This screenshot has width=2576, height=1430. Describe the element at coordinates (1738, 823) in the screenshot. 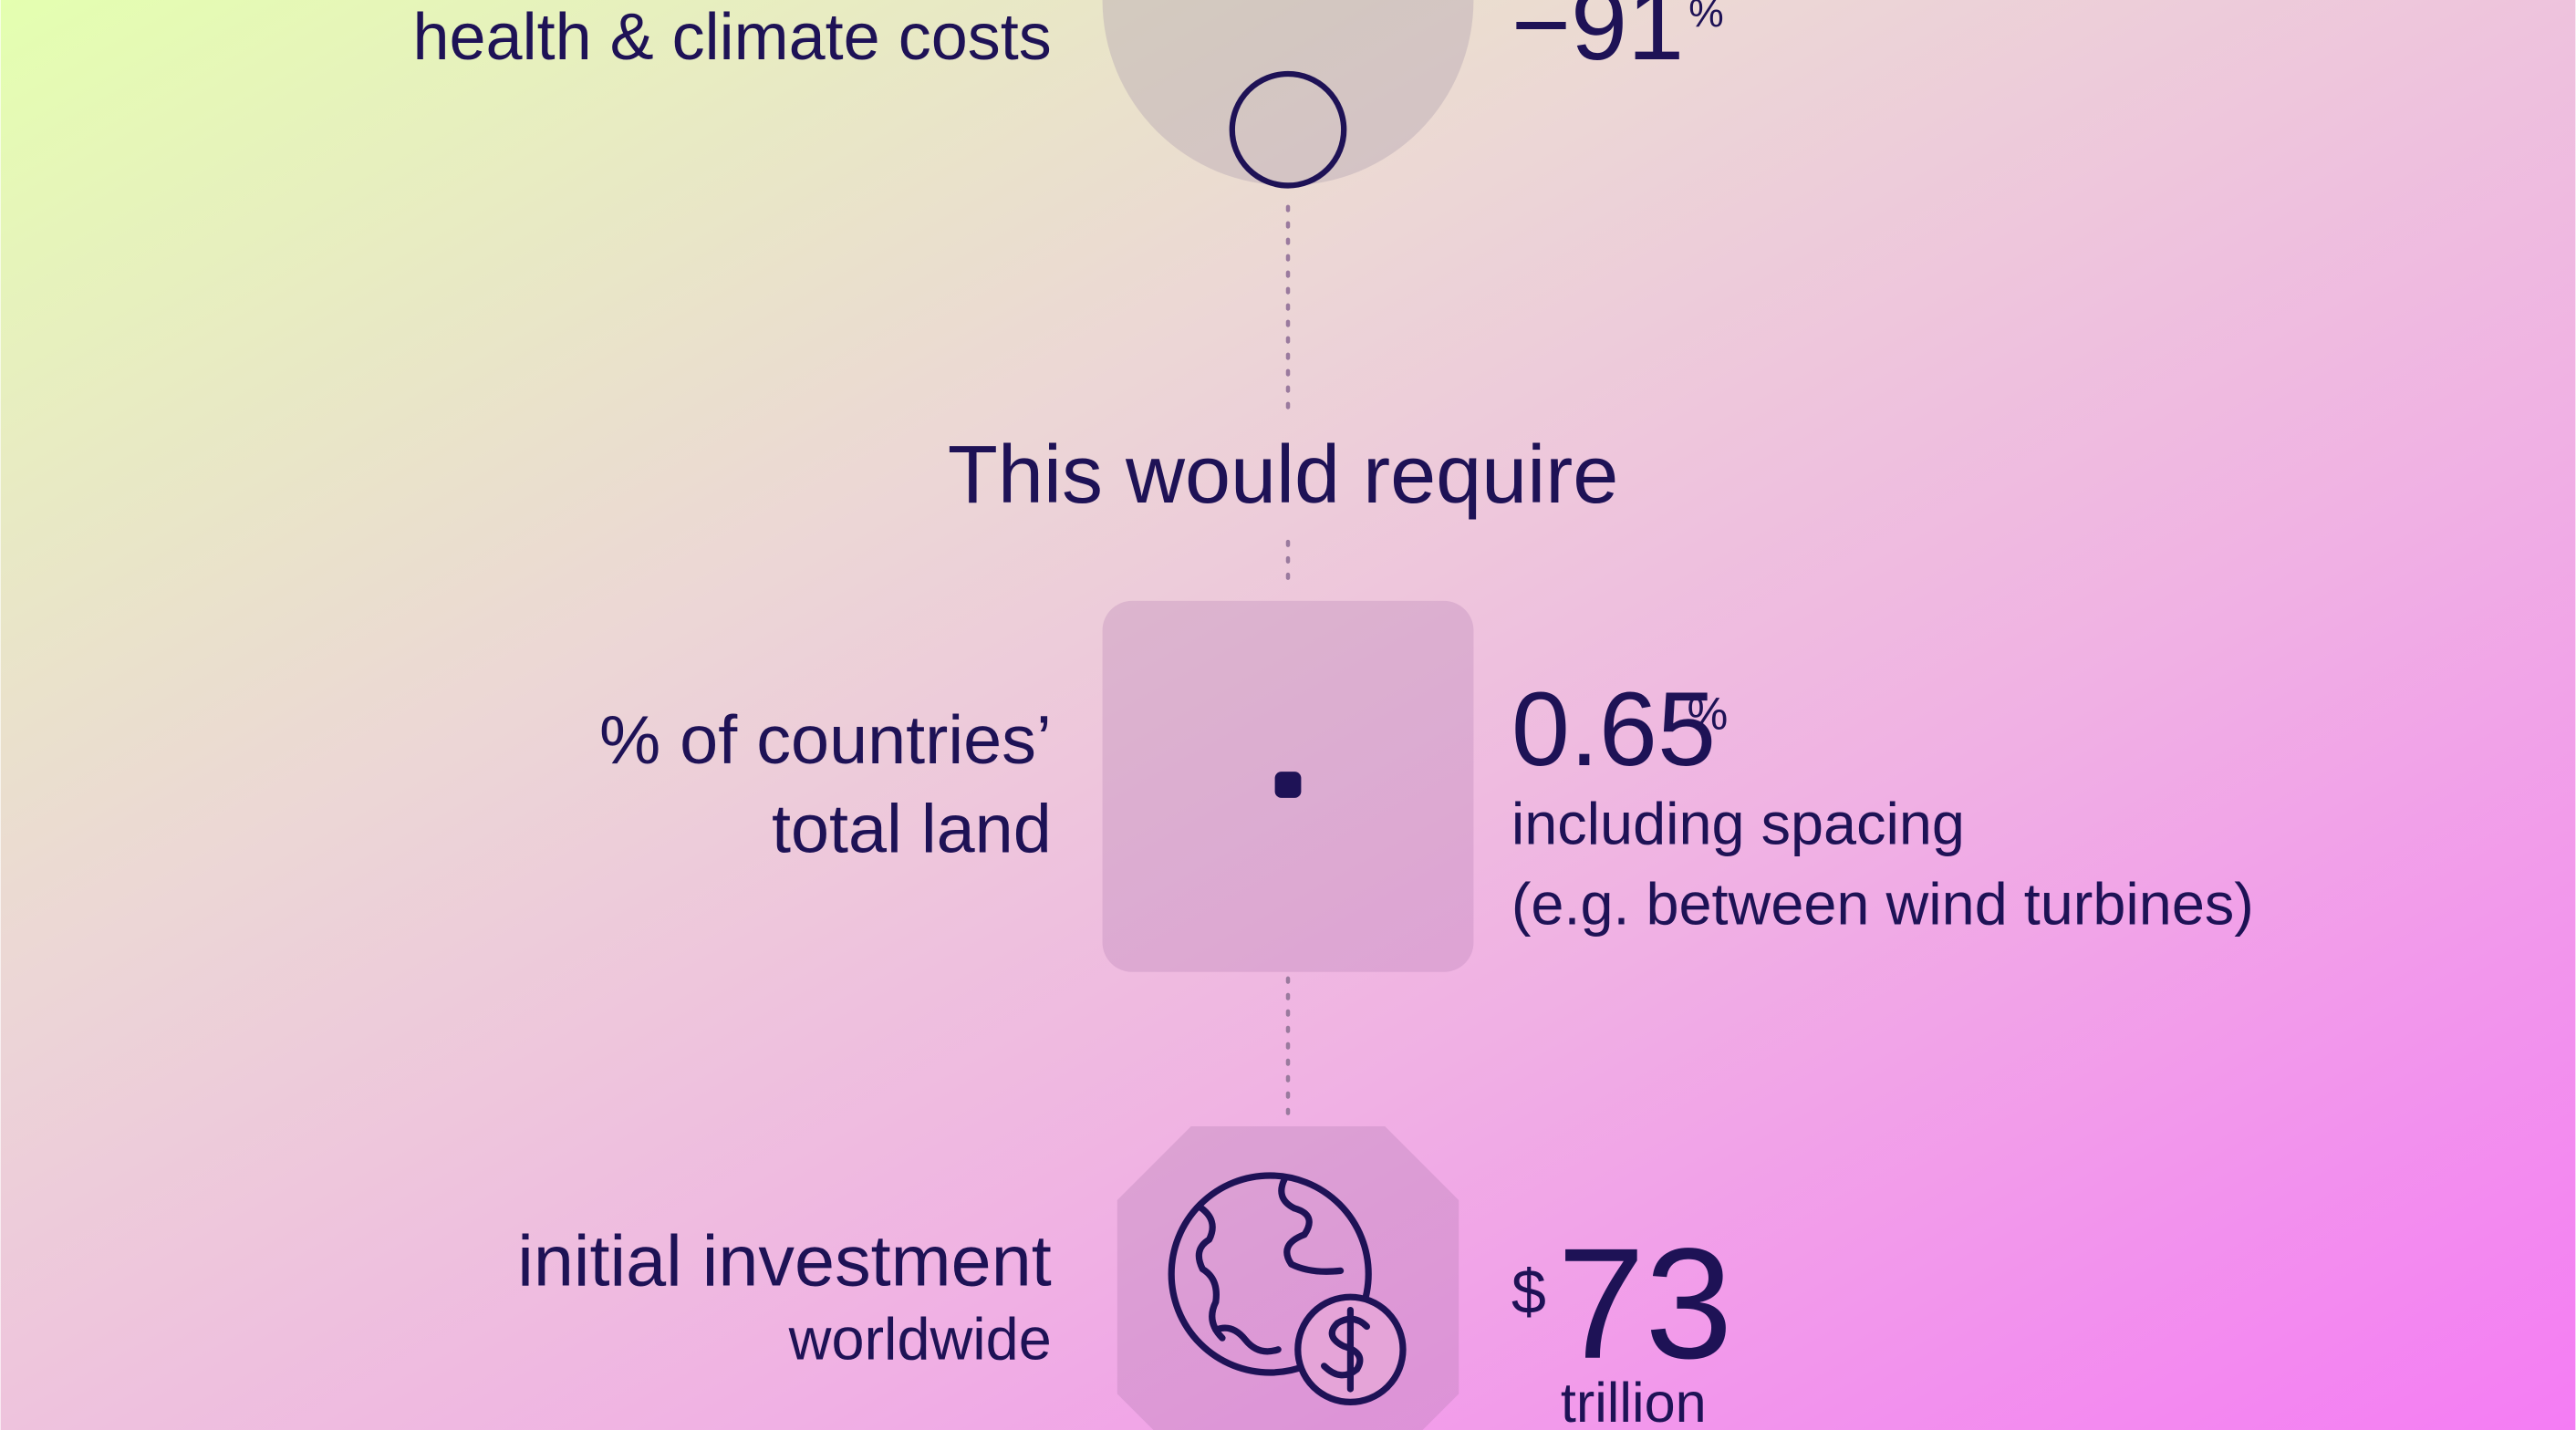

I see `note: including spacing` at that location.